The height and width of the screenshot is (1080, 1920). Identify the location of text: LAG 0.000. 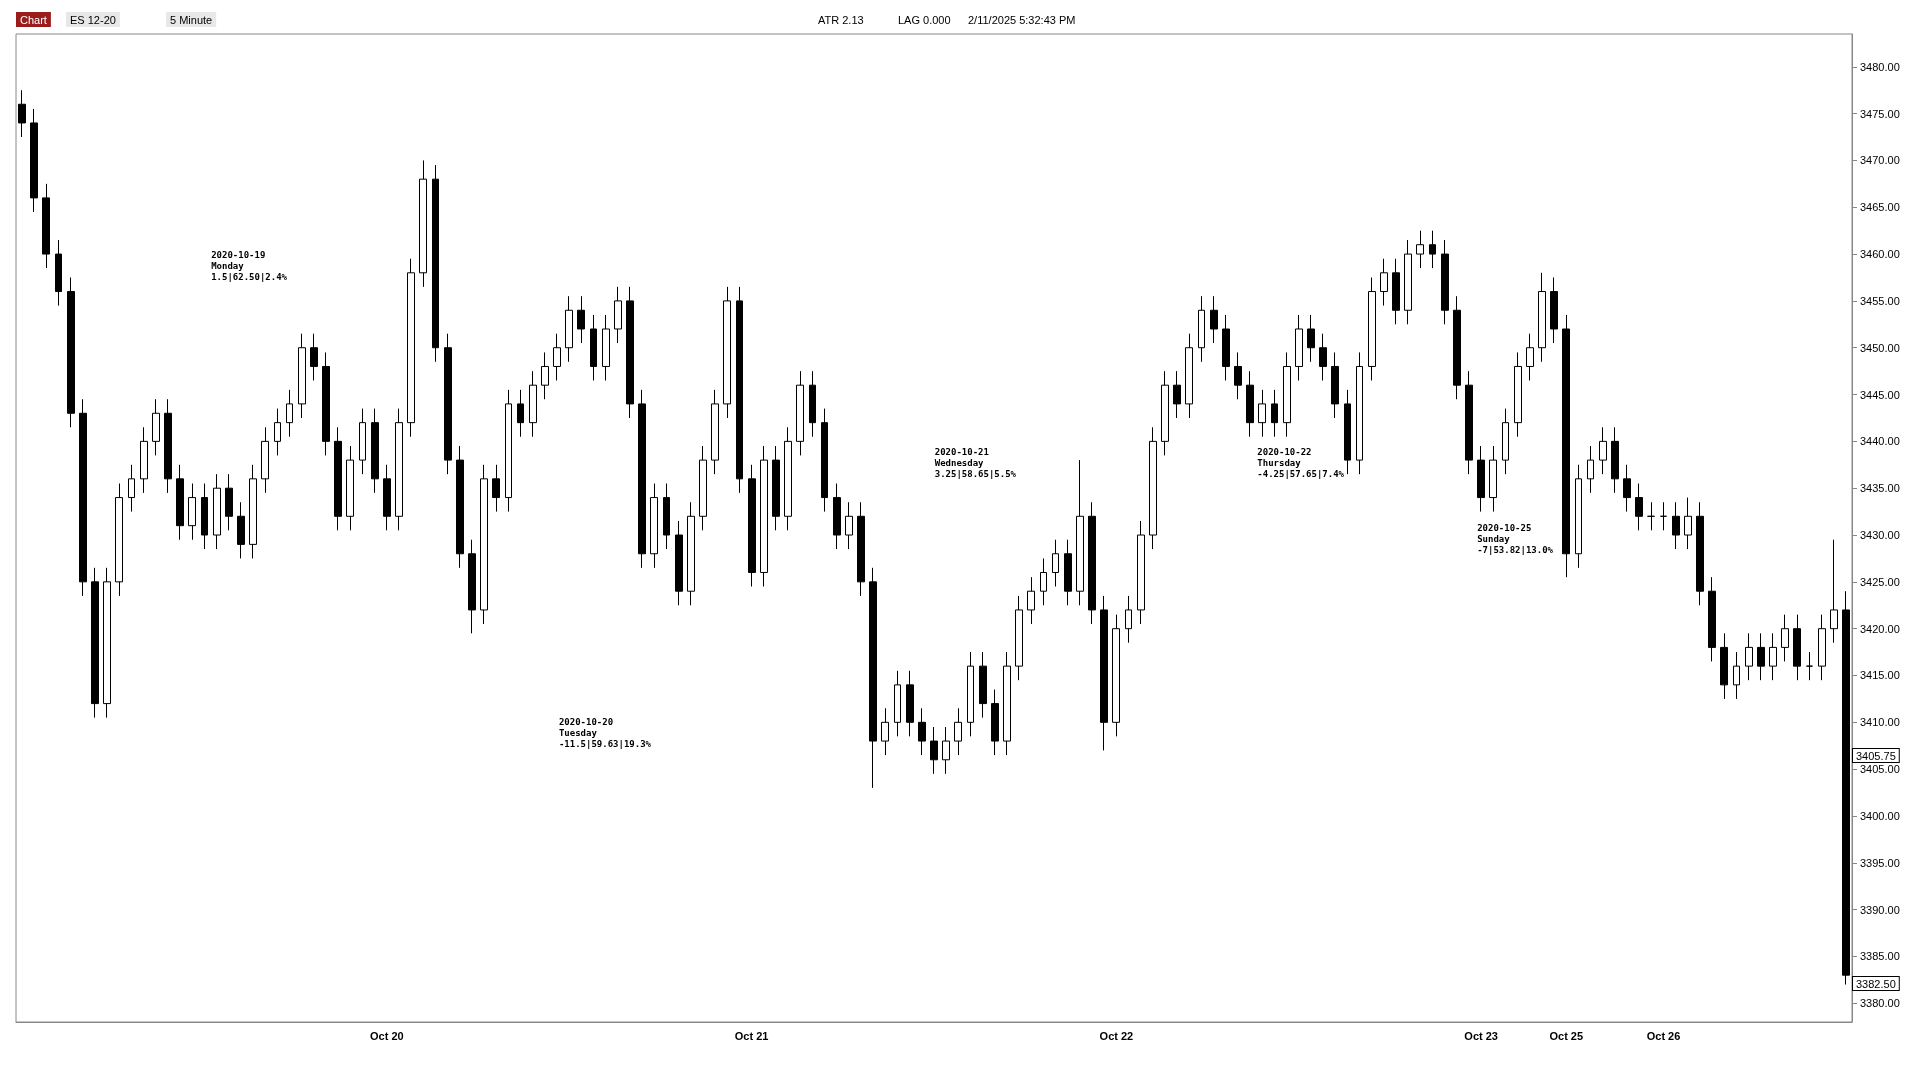
(924, 19).